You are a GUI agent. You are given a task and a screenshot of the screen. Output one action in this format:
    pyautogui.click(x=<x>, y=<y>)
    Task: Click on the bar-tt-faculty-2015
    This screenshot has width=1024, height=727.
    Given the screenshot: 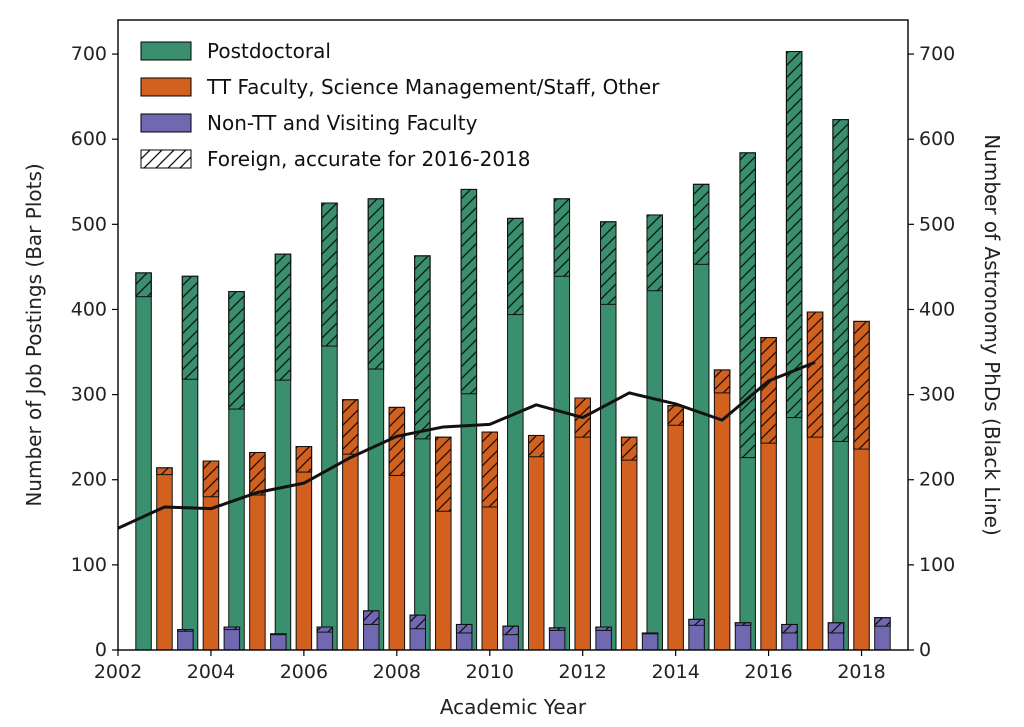 What is the action you would take?
    pyautogui.click(x=722, y=510)
    